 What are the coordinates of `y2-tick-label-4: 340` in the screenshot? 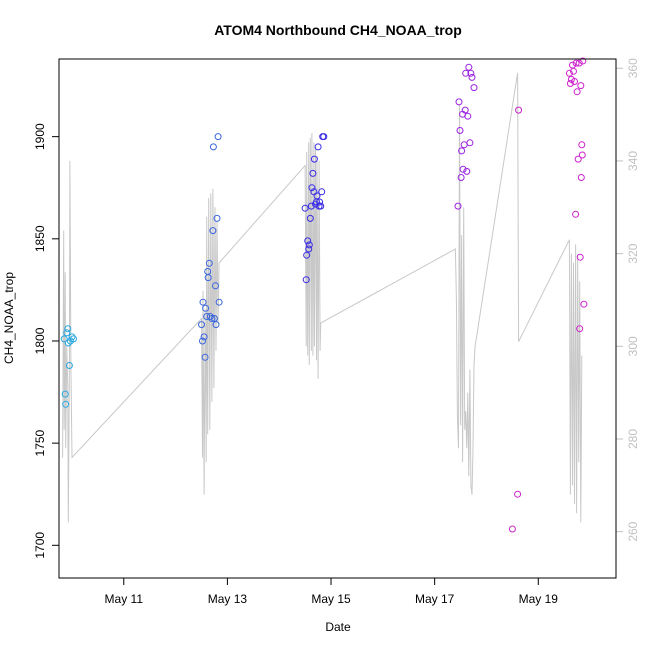 It's located at (633, 161).